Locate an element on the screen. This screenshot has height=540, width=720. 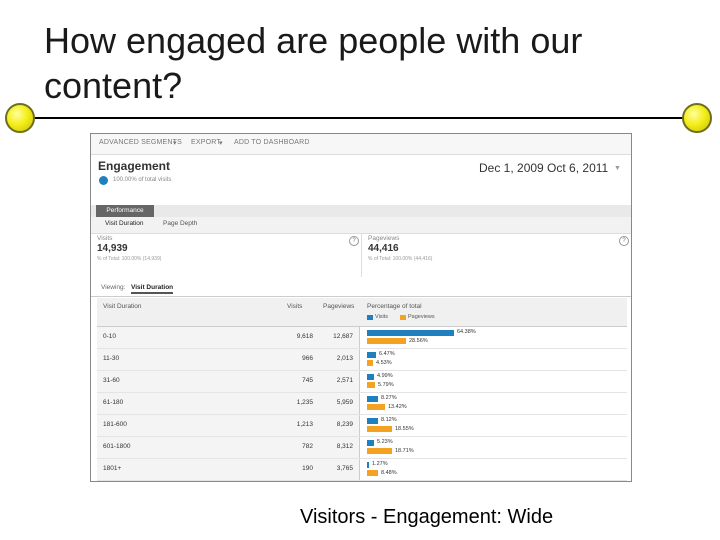
cell-visits: 9,618 is located at coordinates (304, 336).